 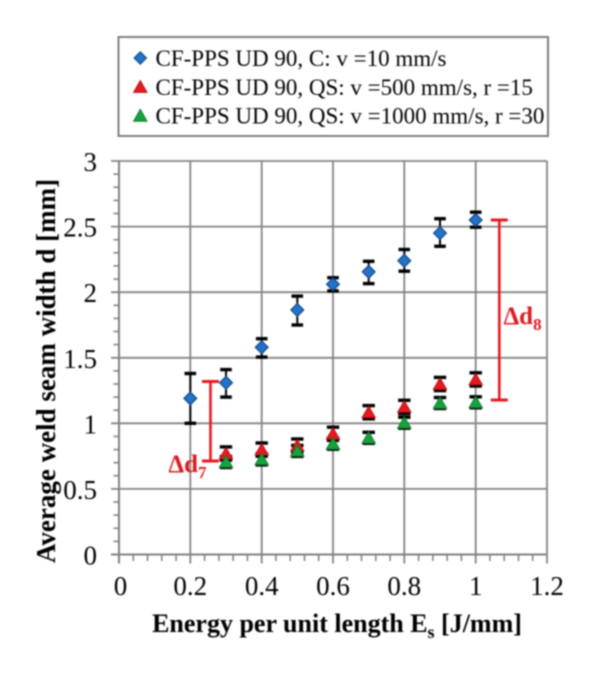 I want to click on svg-text: 1.2, so click(x=547, y=586).